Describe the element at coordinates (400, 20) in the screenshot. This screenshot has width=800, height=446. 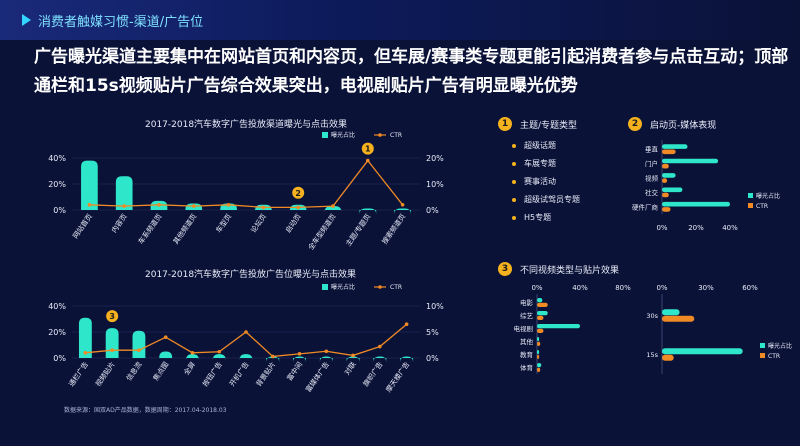
I see `top-banner` at that location.